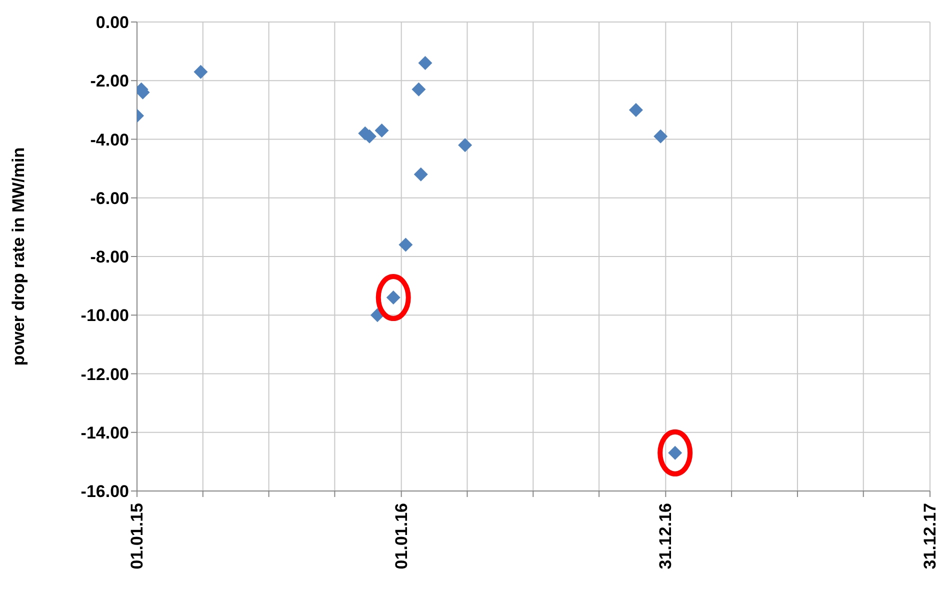  Describe the element at coordinates (401, 536) in the screenshot. I see `x-tick-label: 01.01.16` at that location.